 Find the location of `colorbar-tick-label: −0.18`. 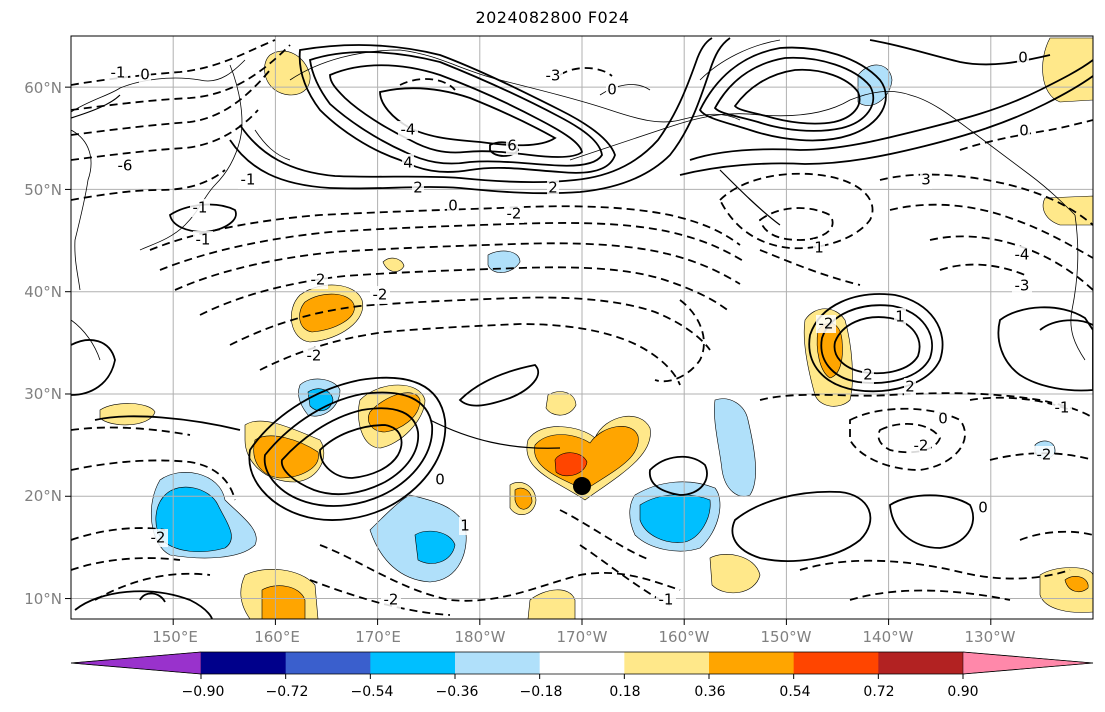

colorbar-tick-label: −0.18 is located at coordinates (541, 692).